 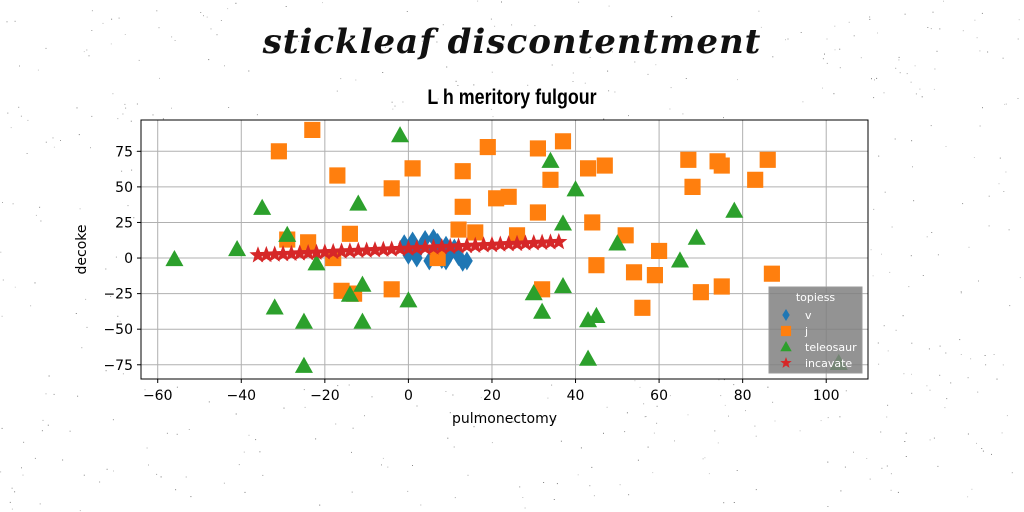 I want to click on x-tick-label: 80, so click(x=743, y=396).